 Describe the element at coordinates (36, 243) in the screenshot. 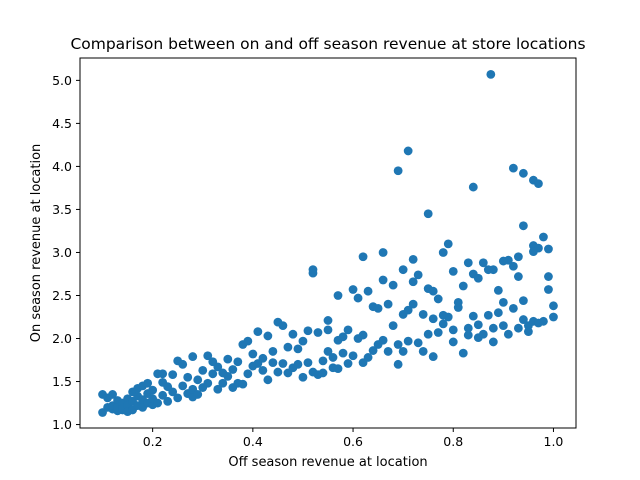

I see `y-axis-label: On season revenue at location` at that location.